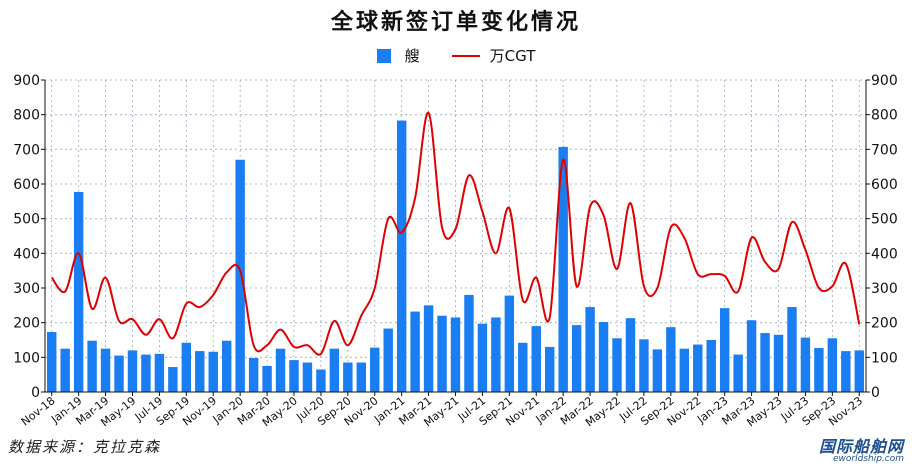 The image size is (912, 464). Describe the element at coordinates (512, 56) in the screenshot. I see `legend-label-line: 万CGT` at that location.